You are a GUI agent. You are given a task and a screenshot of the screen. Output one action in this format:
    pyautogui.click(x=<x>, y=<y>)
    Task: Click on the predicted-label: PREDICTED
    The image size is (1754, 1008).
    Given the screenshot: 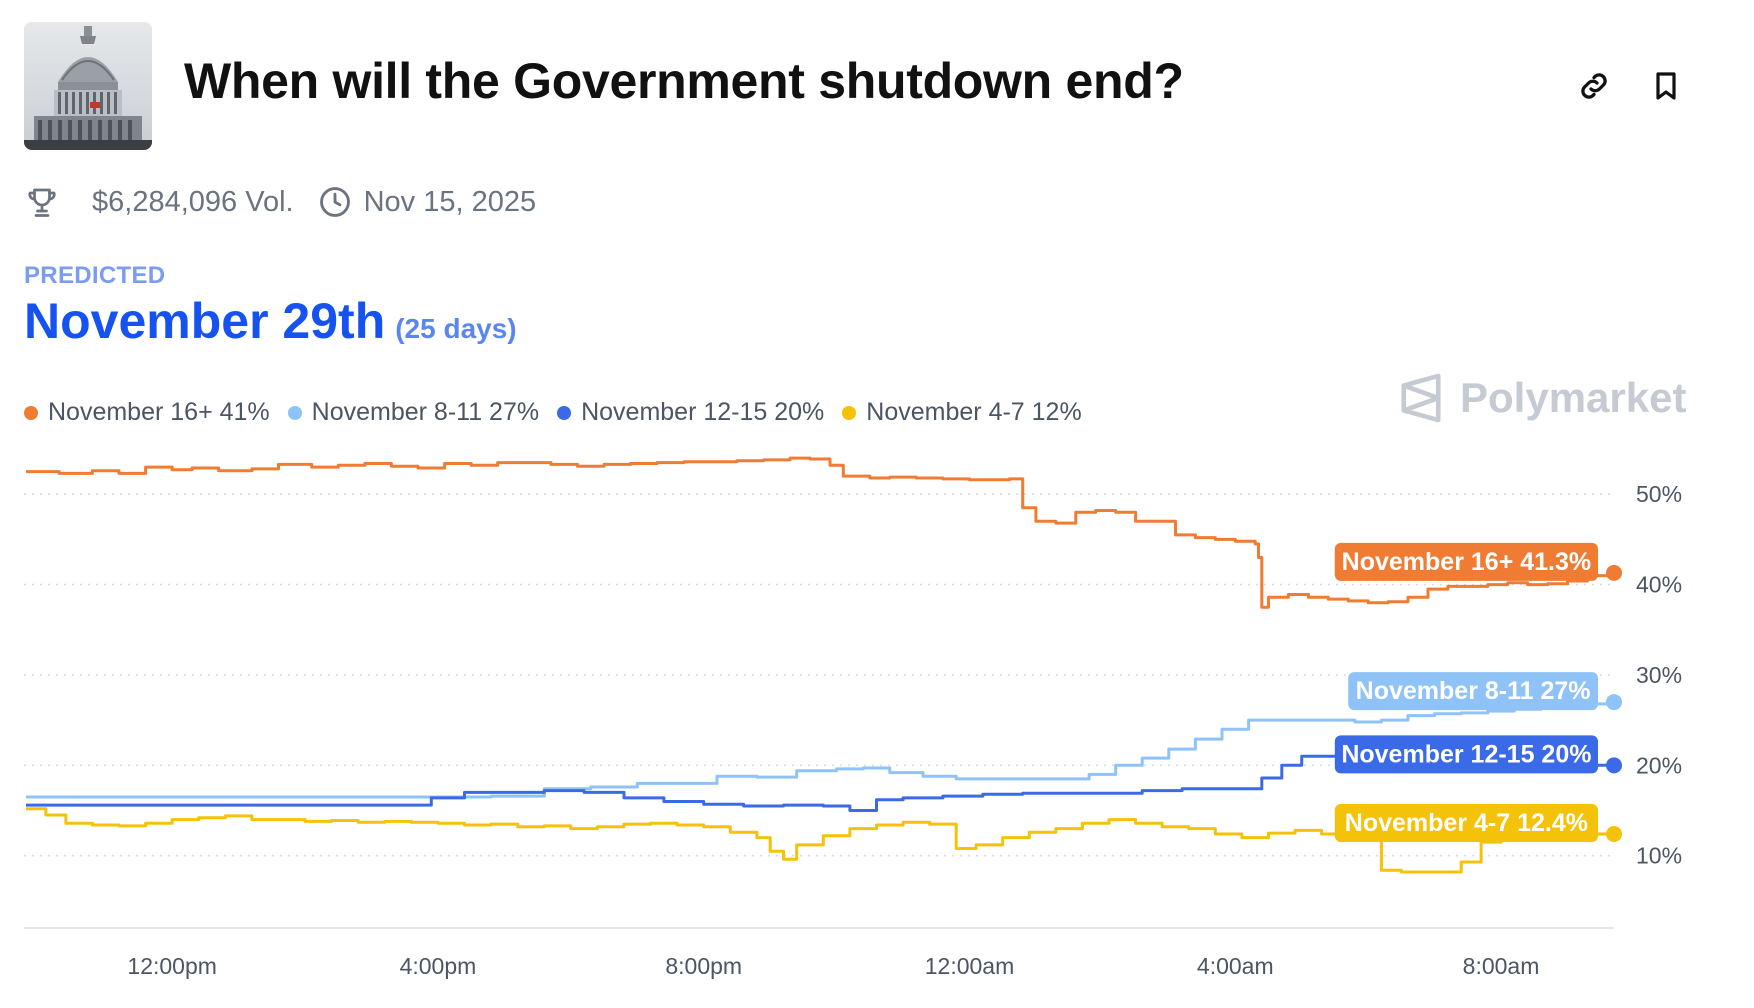 What is the action you would take?
    pyautogui.click(x=95, y=275)
    